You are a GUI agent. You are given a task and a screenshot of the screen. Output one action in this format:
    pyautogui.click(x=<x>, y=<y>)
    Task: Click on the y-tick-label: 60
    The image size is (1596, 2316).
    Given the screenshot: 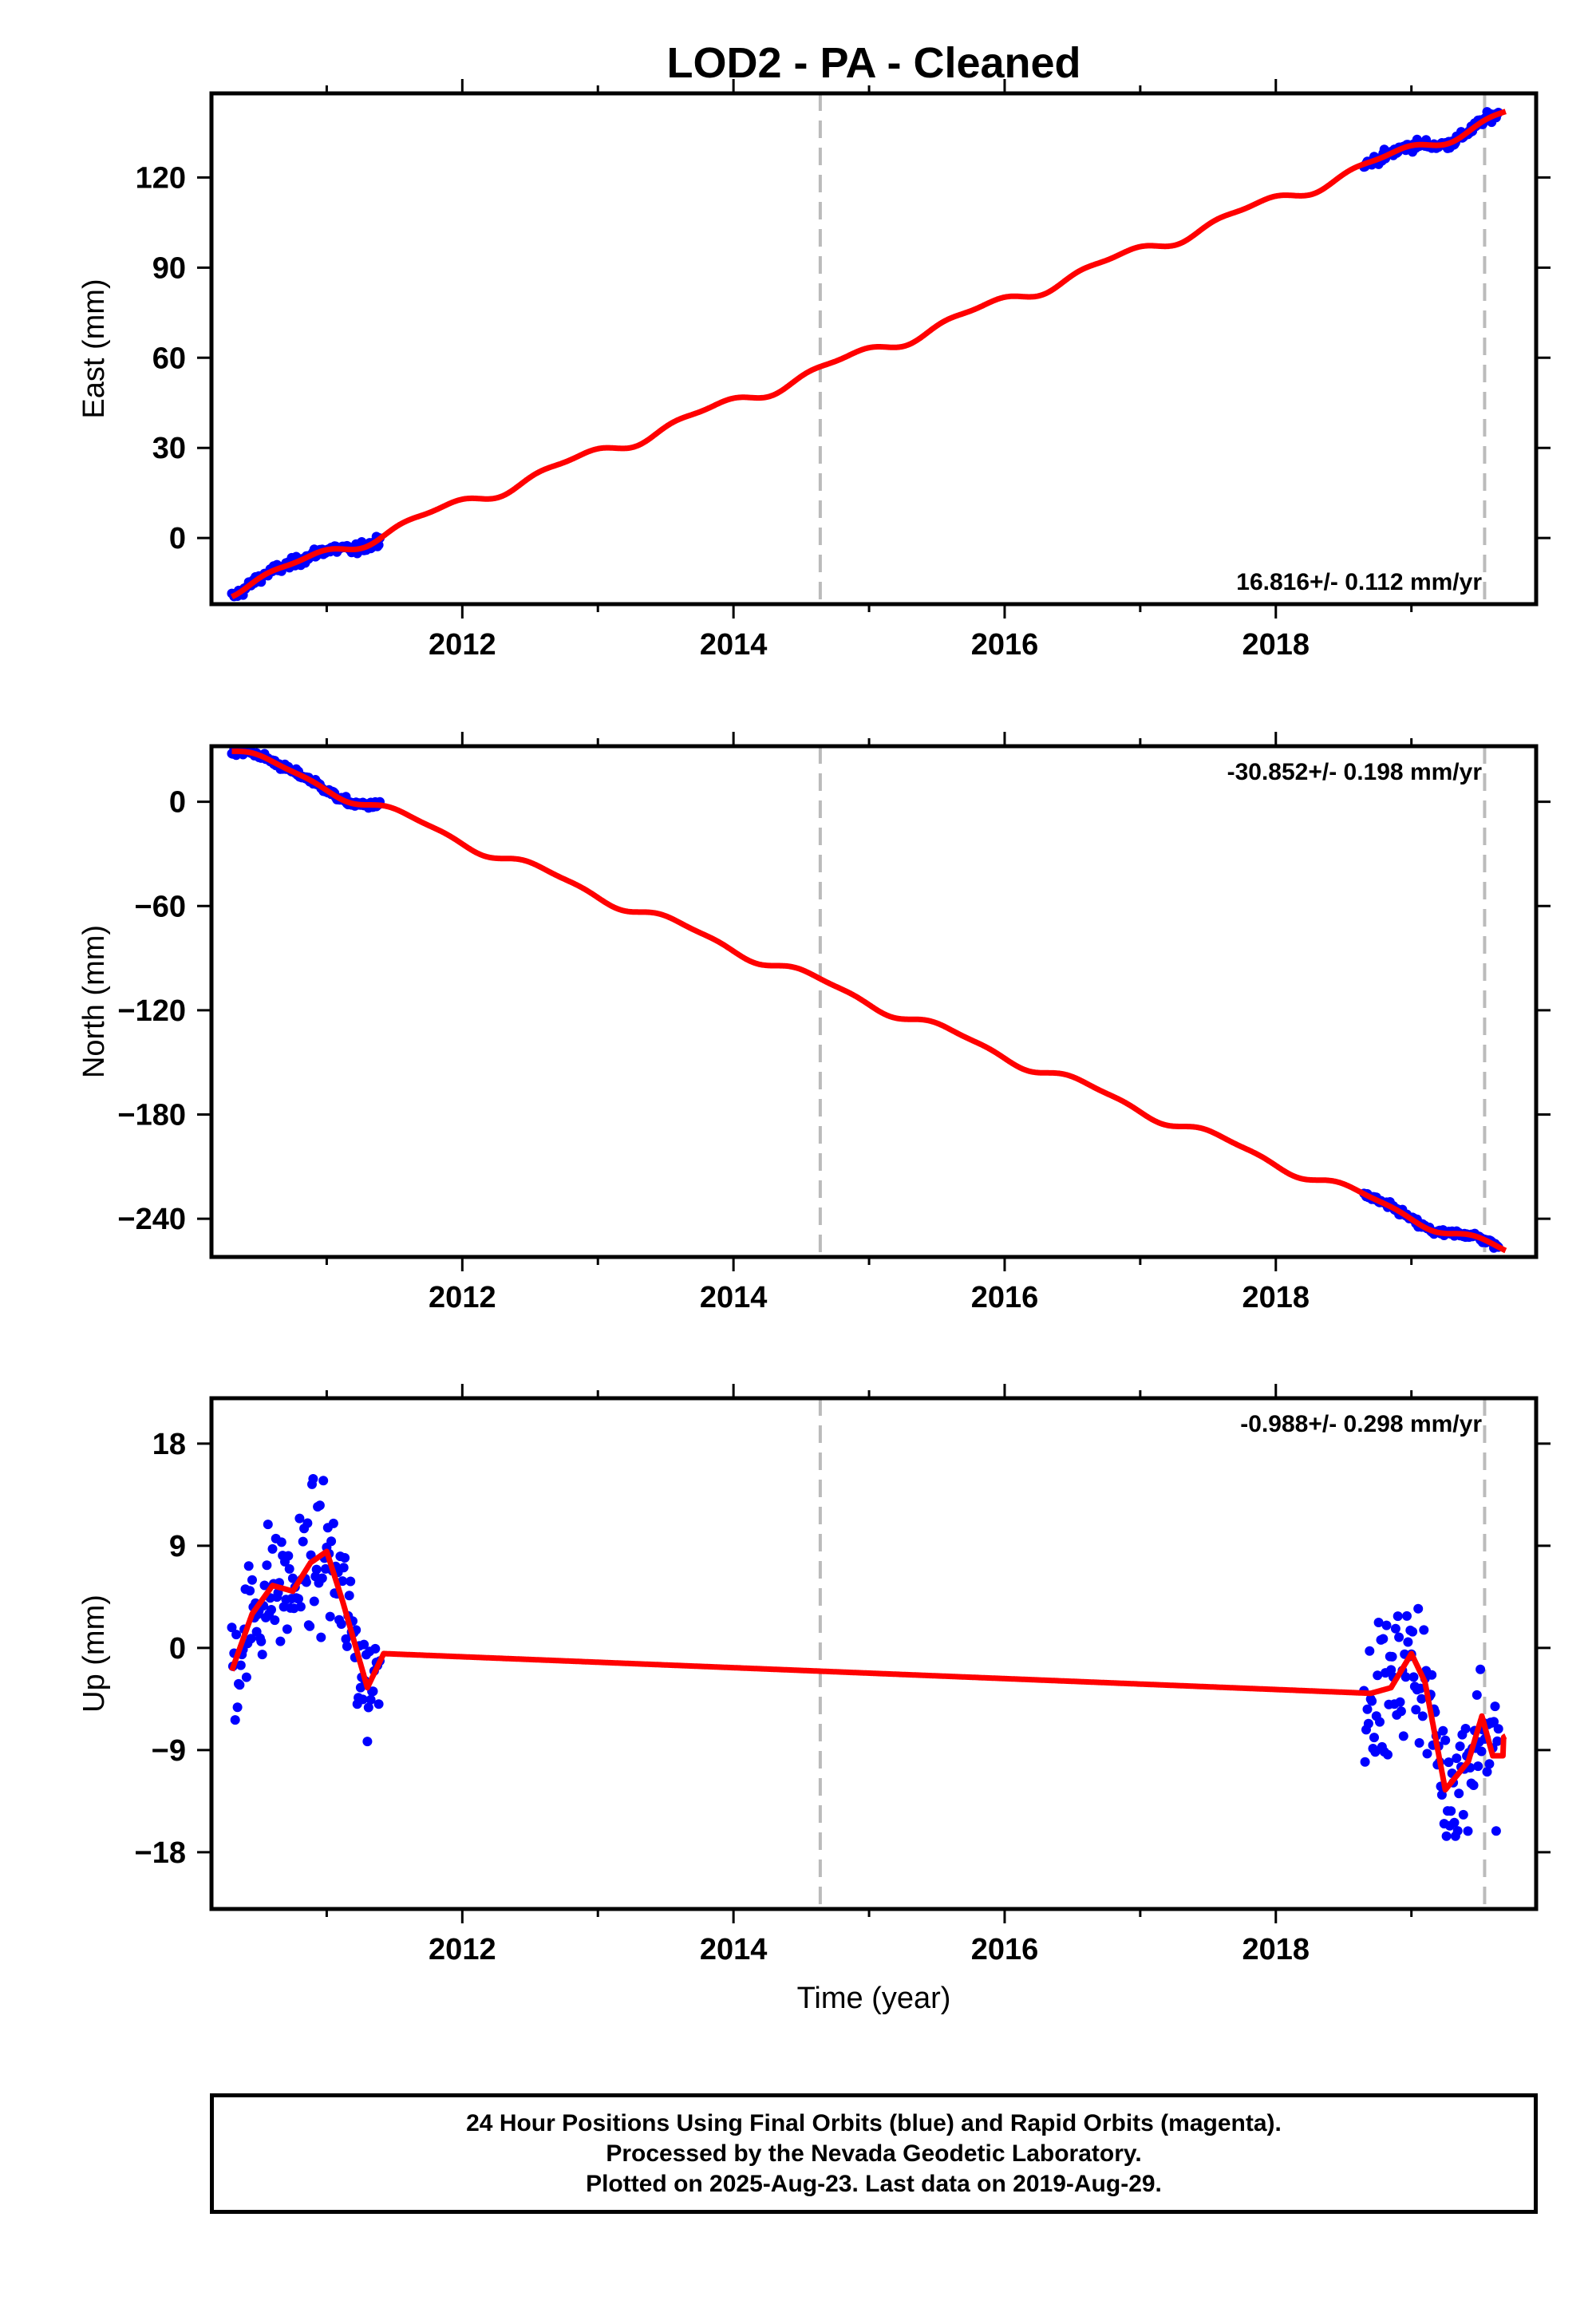 What is the action you would take?
    pyautogui.click(x=169, y=358)
    